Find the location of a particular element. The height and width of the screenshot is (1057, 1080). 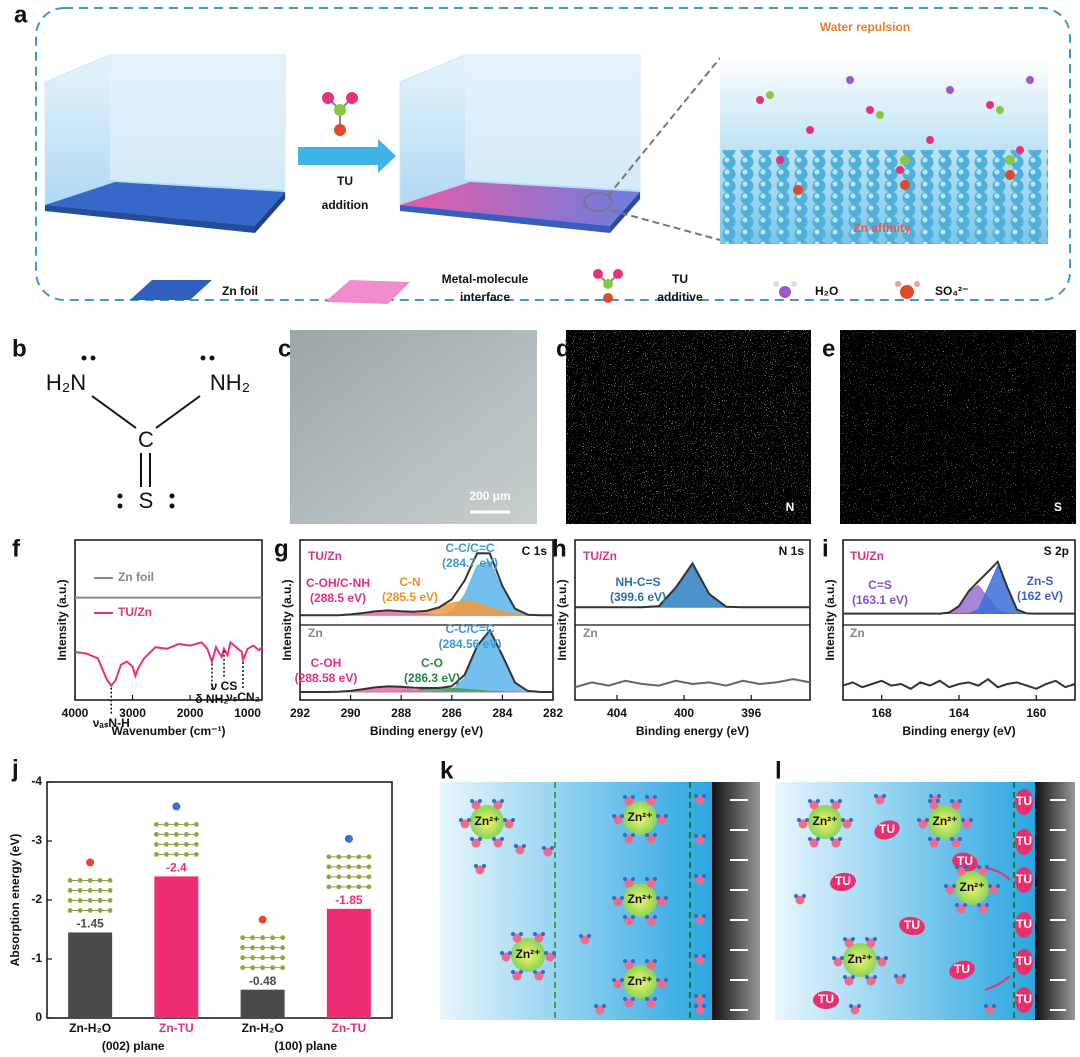

element-label: S is located at coordinates (1058, 507).